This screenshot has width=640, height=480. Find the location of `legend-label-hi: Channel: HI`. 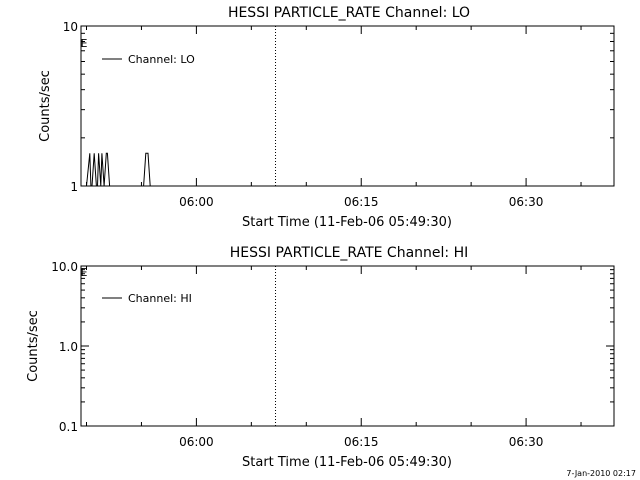

legend-label-hi: Channel: HI is located at coordinates (160, 298).